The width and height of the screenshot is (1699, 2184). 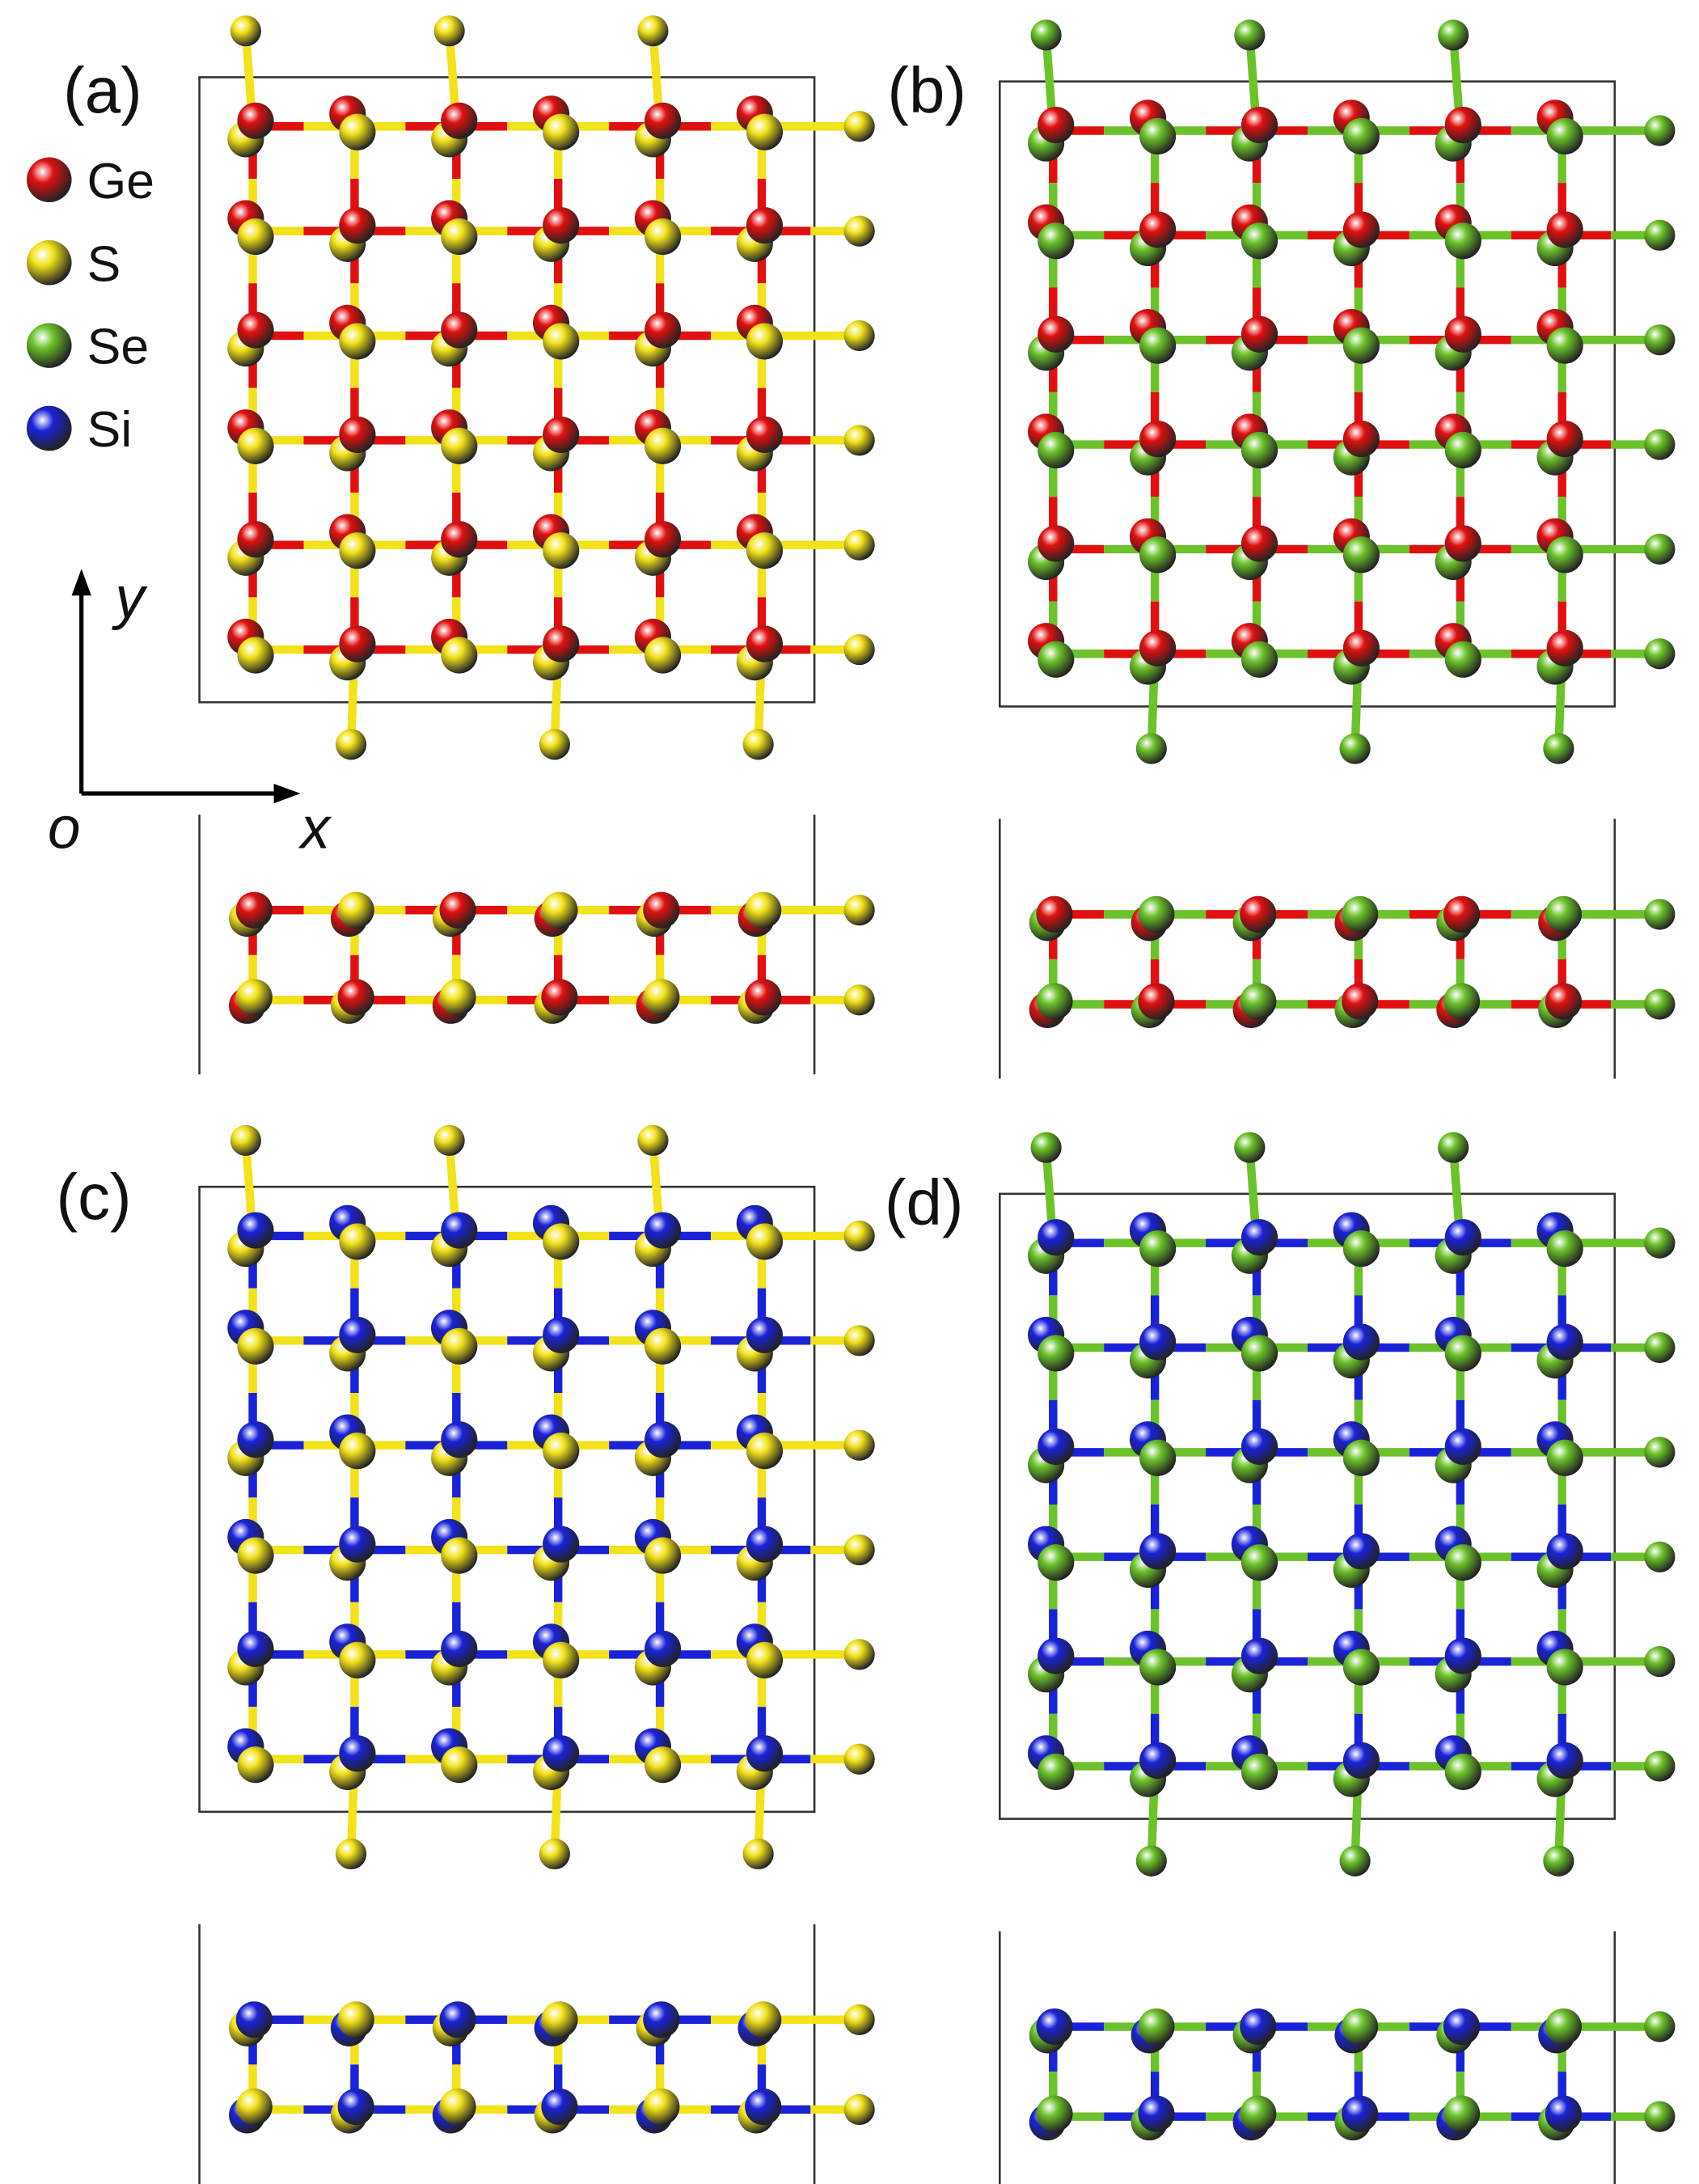 I want to click on legend-label: Si, so click(x=110, y=429).